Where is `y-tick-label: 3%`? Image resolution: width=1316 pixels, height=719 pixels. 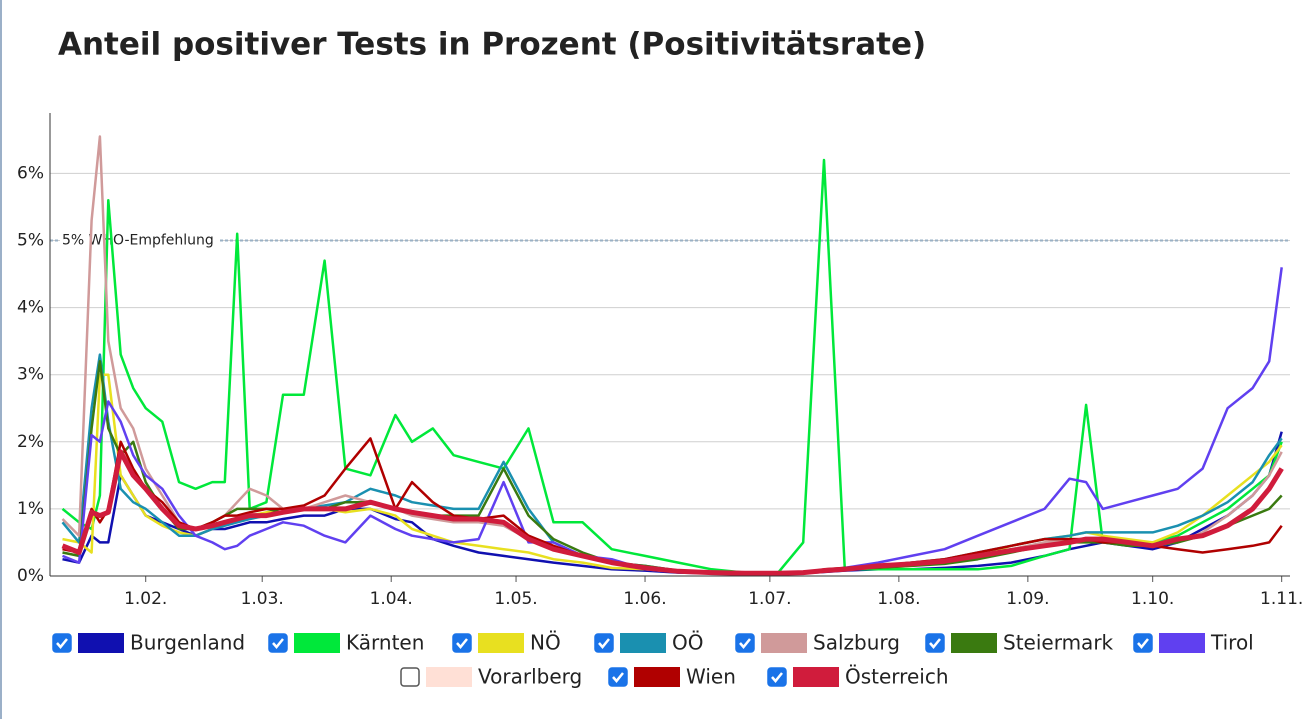
y-tick-label: 3% is located at coordinates (30, 375).